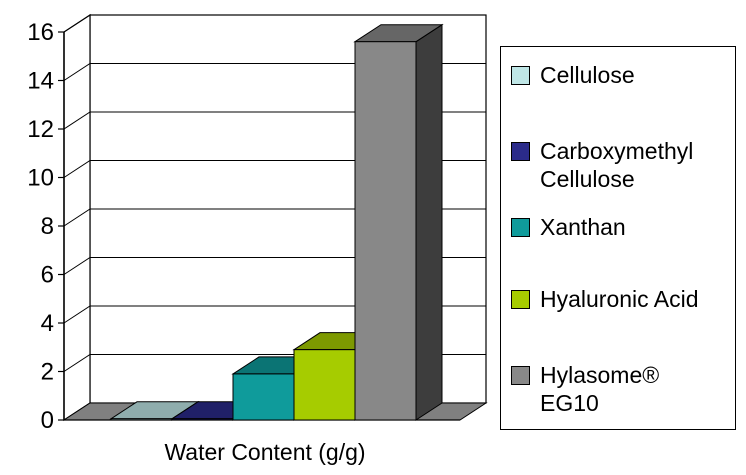 This screenshot has width=746, height=475. I want to click on legend-label-line: Hyaluronic Acid, so click(619, 299).